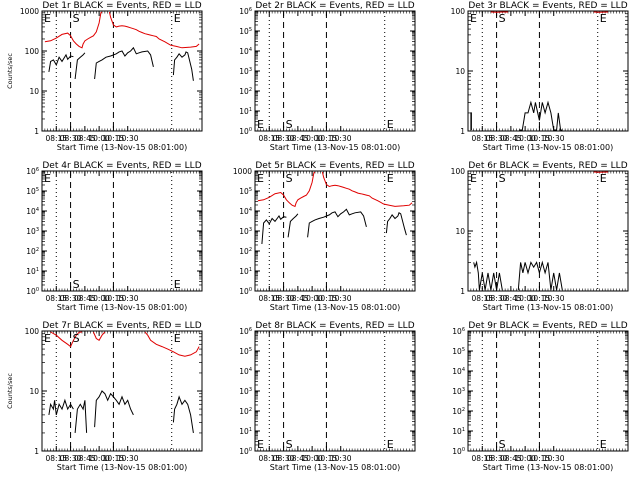 The width and height of the screenshot is (640, 480). What do you see at coordinates (10, 71) in the screenshot?
I see `y-axis-label: Counts/sec` at bounding box center [10, 71].